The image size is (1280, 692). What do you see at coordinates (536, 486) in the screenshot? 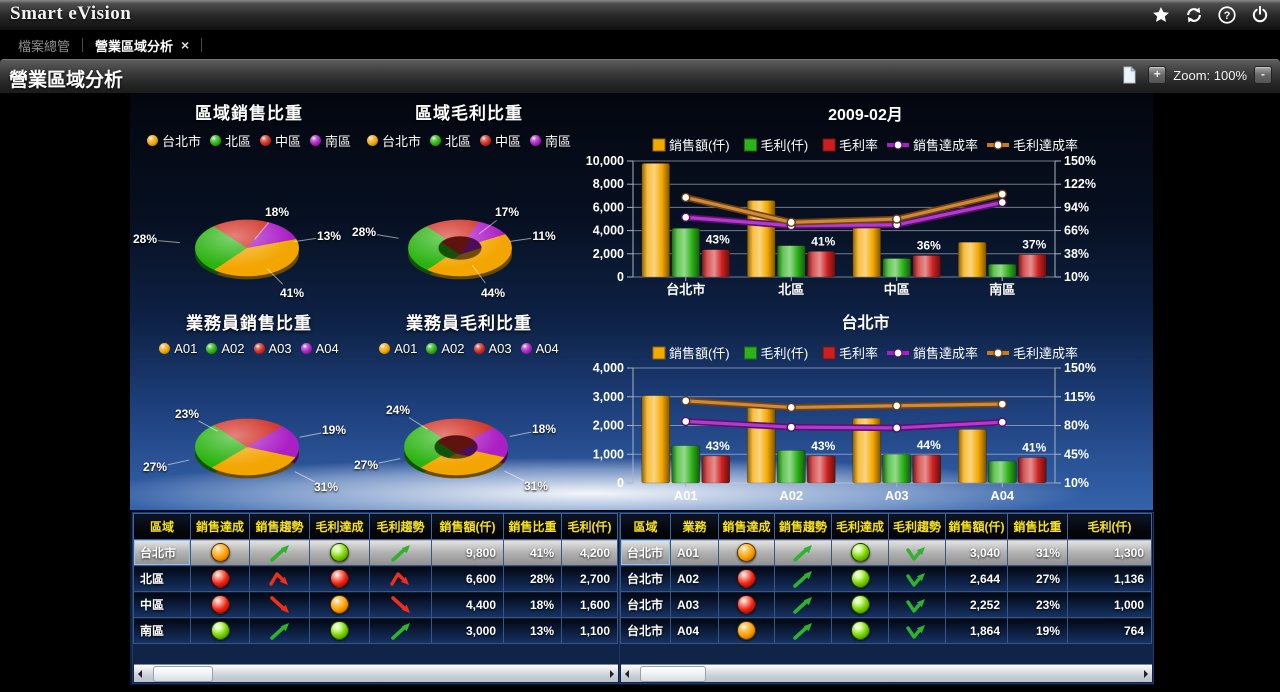
I see `pie-slice-label: 31%` at bounding box center [536, 486].